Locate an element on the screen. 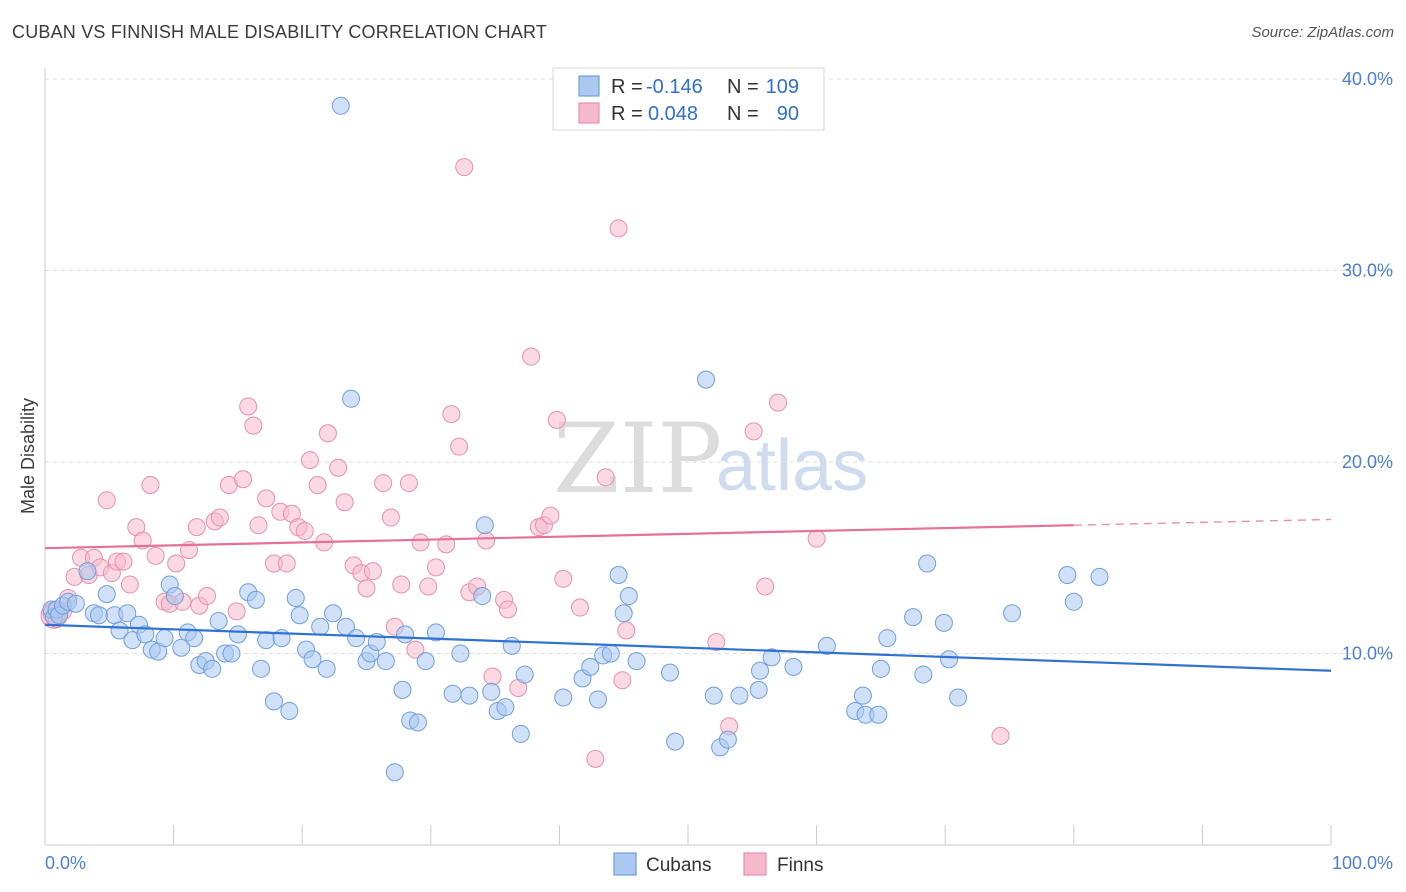  bottom-legend-swatch-cubans is located at coordinates (625, 864).